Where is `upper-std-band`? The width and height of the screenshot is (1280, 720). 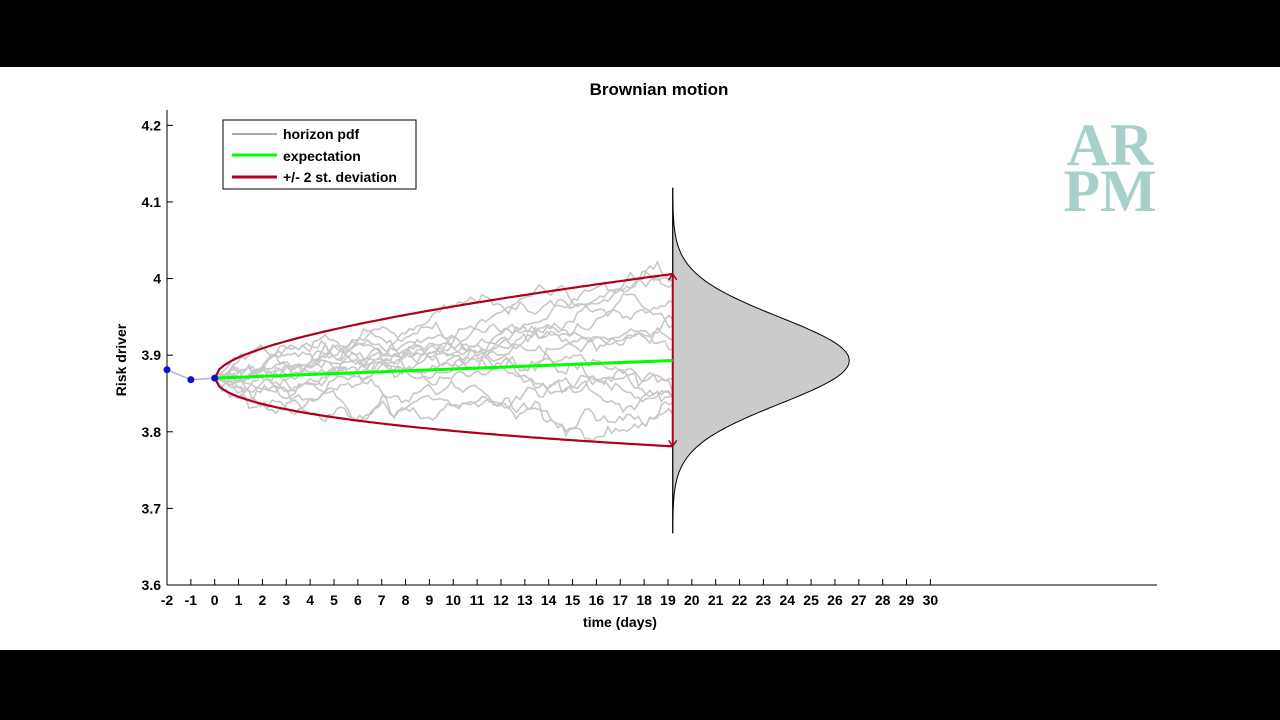
upper-std-band is located at coordinates (443, 325).